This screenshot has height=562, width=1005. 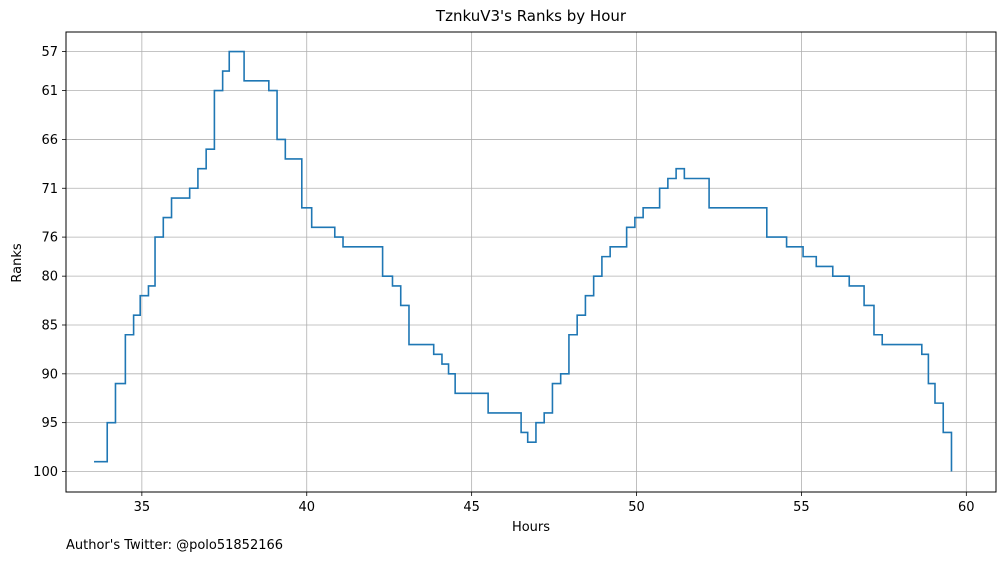 I want to click on x-ticks: 35 40 45 50 55 60, so click(x=554, y=503).